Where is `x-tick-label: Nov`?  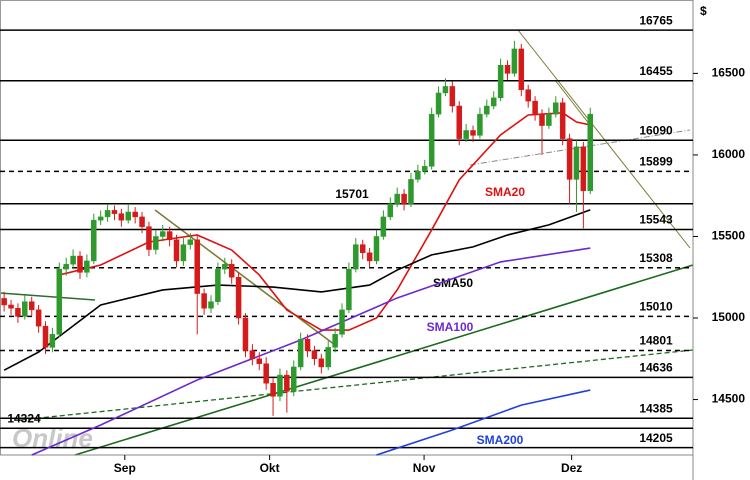 x-tick-label: Nov is located at coordinates (424, 468).